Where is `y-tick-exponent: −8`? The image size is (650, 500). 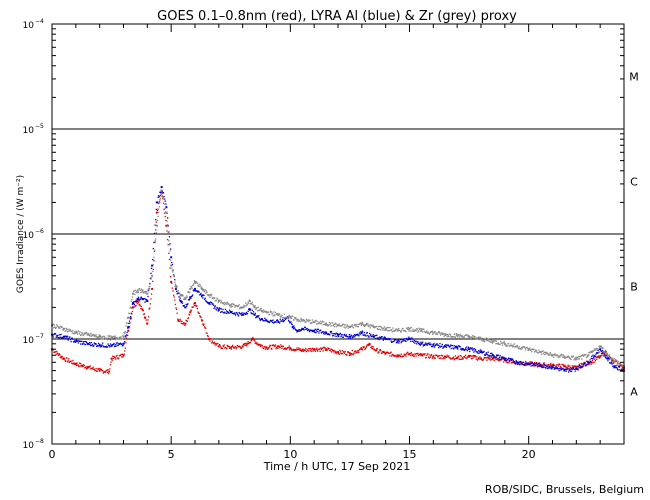
y-tick-exponent: −8 is located at coordinates (39, 441).